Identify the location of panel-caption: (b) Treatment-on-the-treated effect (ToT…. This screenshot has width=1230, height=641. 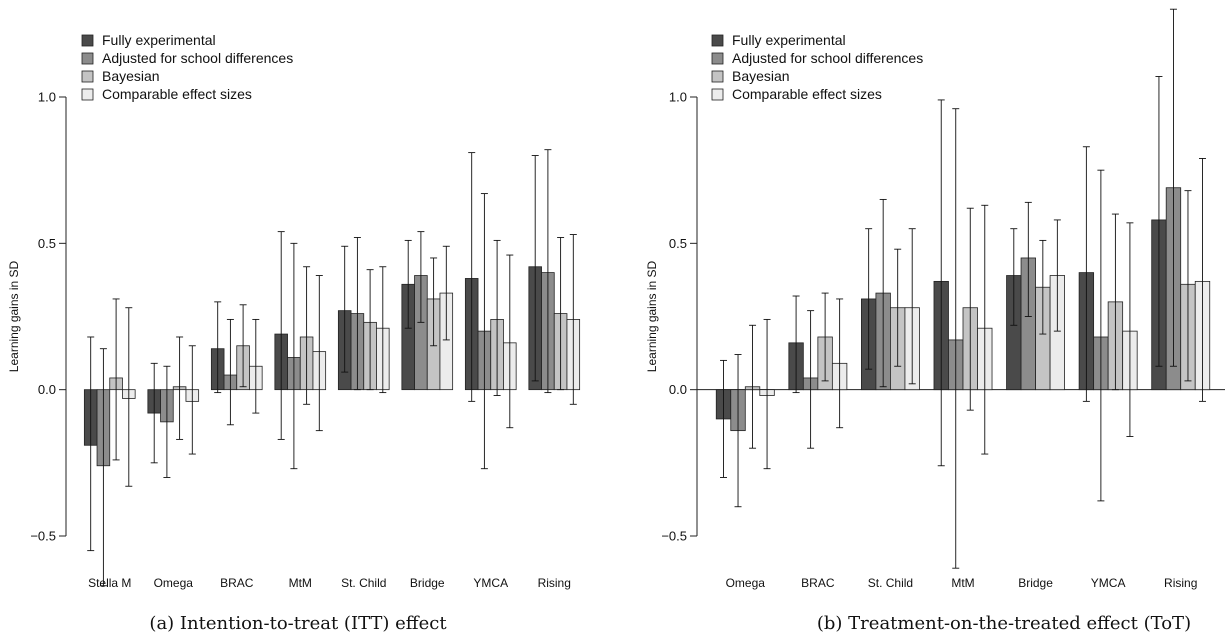
(1004, 623).